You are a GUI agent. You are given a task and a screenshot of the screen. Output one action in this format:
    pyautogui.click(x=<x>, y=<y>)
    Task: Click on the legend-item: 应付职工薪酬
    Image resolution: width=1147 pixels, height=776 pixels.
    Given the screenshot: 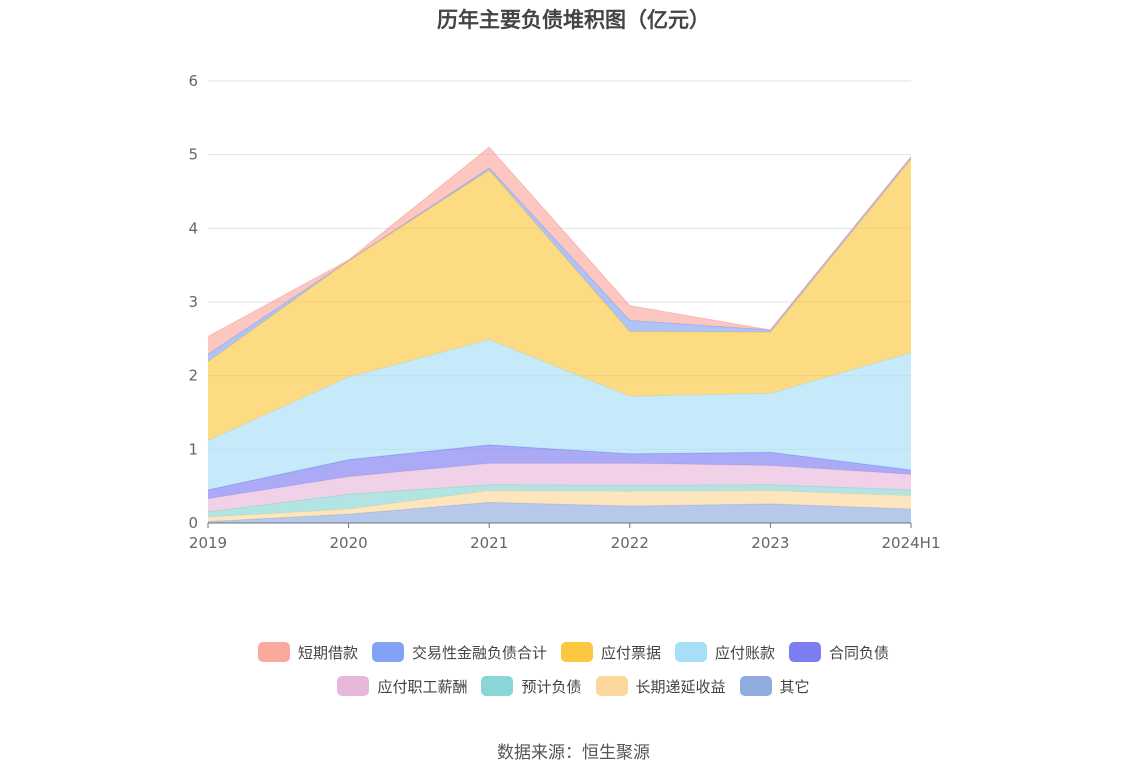 What is the action you would take?
    pyautogui.click(x=402, y=686)
    